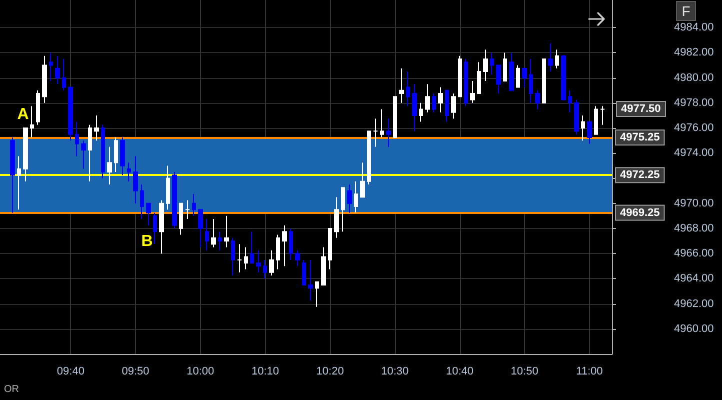 This screenshot has width=722, height=400. What do you see at coordinates (147, 242) in the screenshot?
I see `annotation: B` at bounding box center [147, 242].